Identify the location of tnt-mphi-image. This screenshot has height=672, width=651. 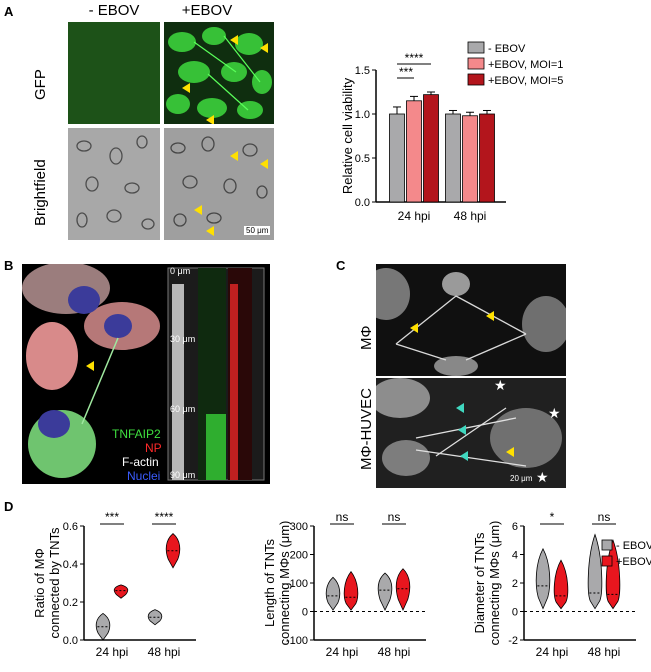
(471, 320).